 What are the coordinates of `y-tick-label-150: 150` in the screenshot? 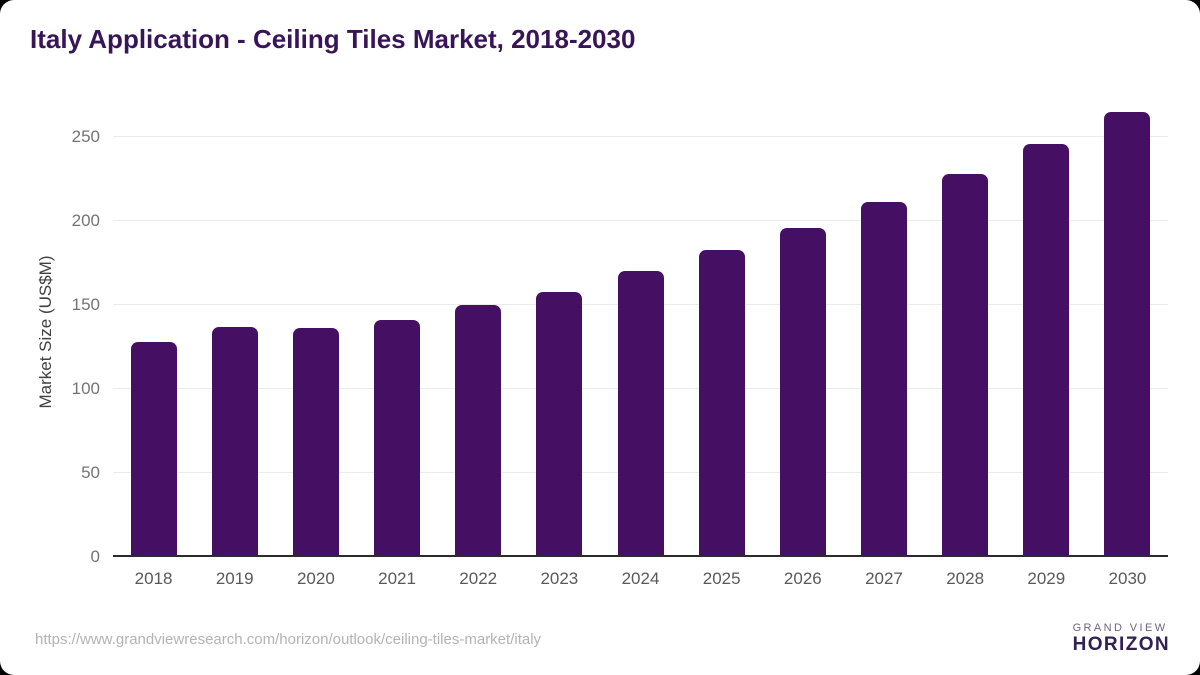 It's located at (85, 304).